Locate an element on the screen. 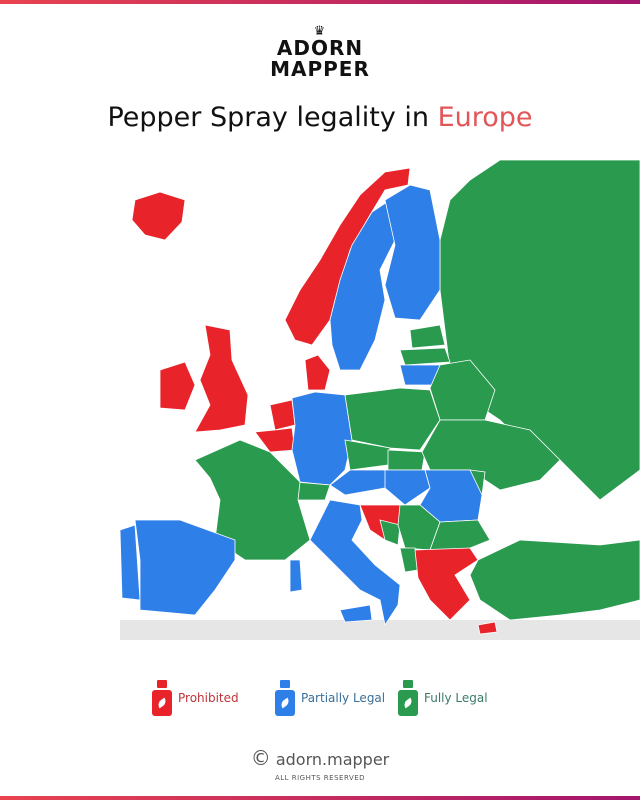 The height and width of the screenshot is (800, 640). top-border is located at coordinates (320, 2).